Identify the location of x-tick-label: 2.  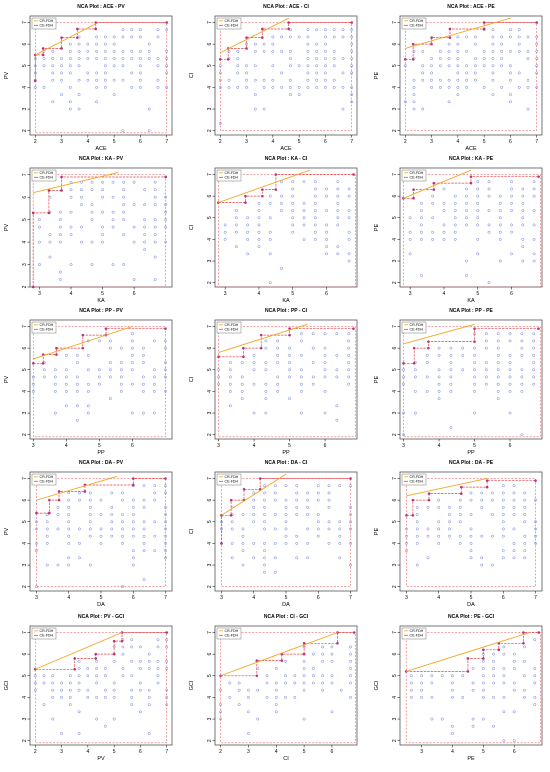
(220, 752).